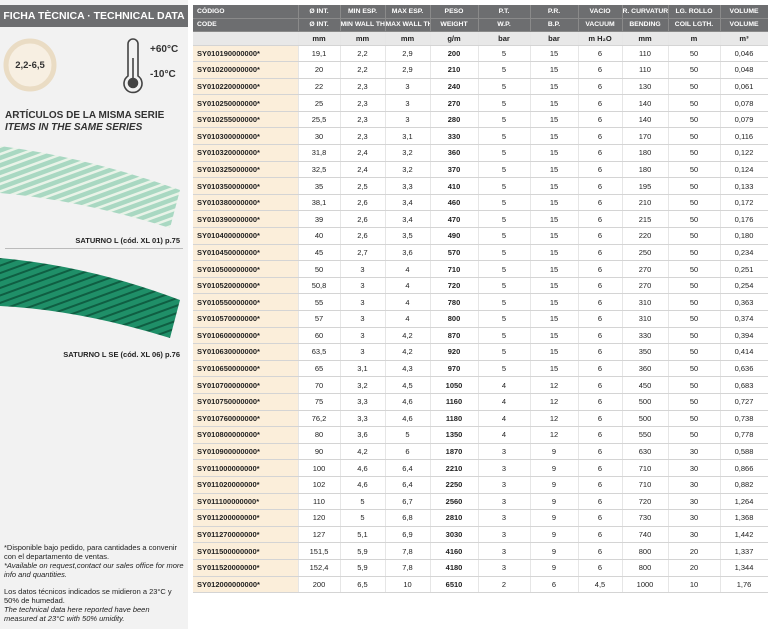  I want to click on table-cell: 30, so click(694, 502).